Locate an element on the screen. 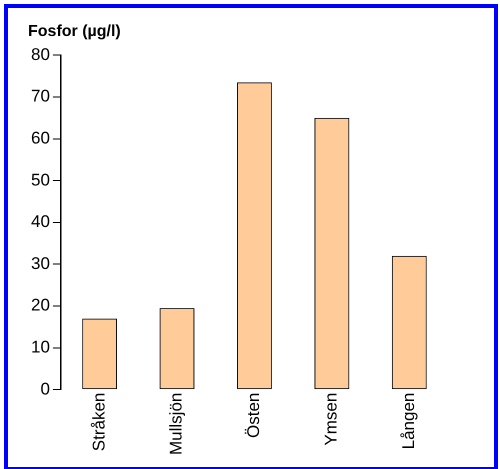 This screenshot has height=469, width=500. x-tick-label: Mullsjön is located at coordinates (176, 424).